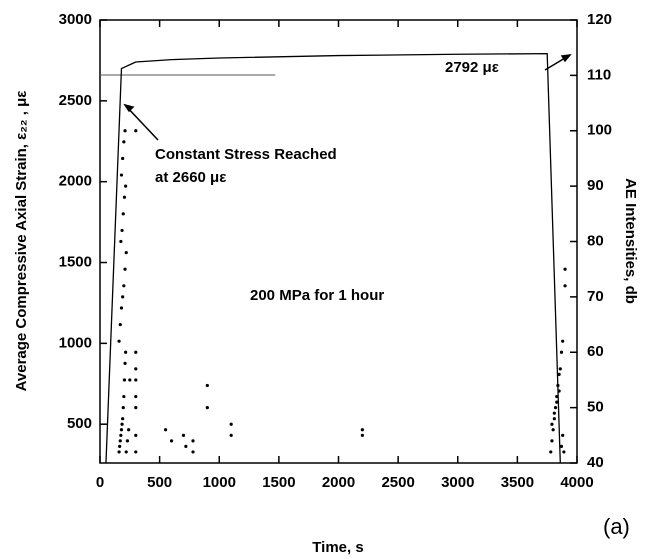 Image resolution: width=645 pixels, height=559 pixels. I want to click on y-tick-label: 500, so click(79, 423).